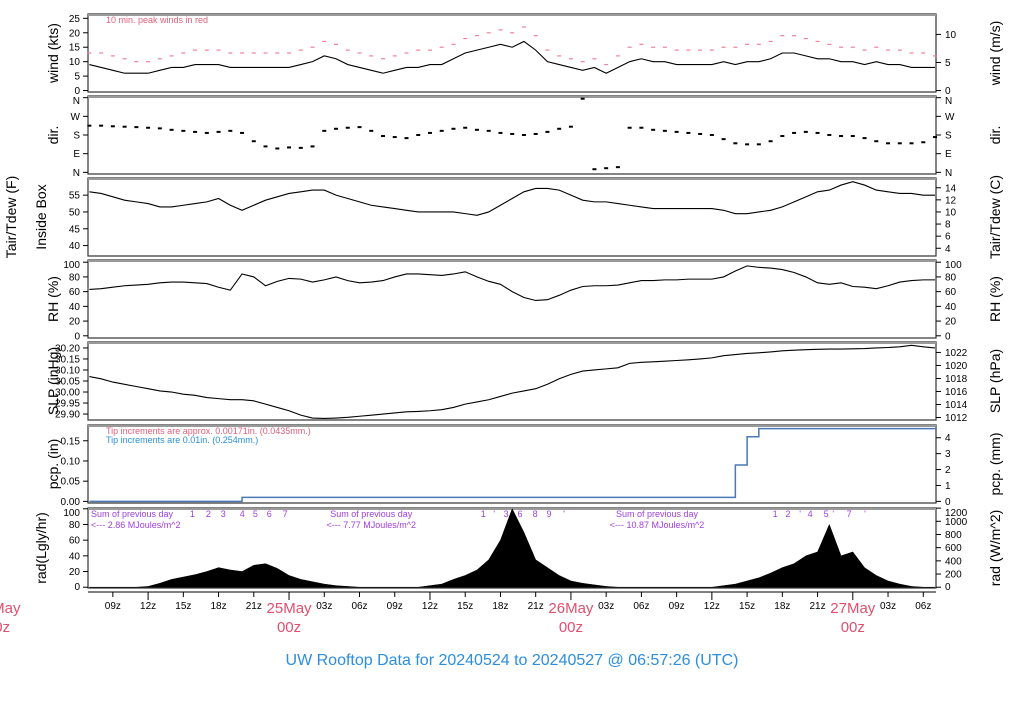 Image resolution: width=1024 pixels, height=705 pixels. I want to click on left-tick-label: 0.10, so click(71, 461).